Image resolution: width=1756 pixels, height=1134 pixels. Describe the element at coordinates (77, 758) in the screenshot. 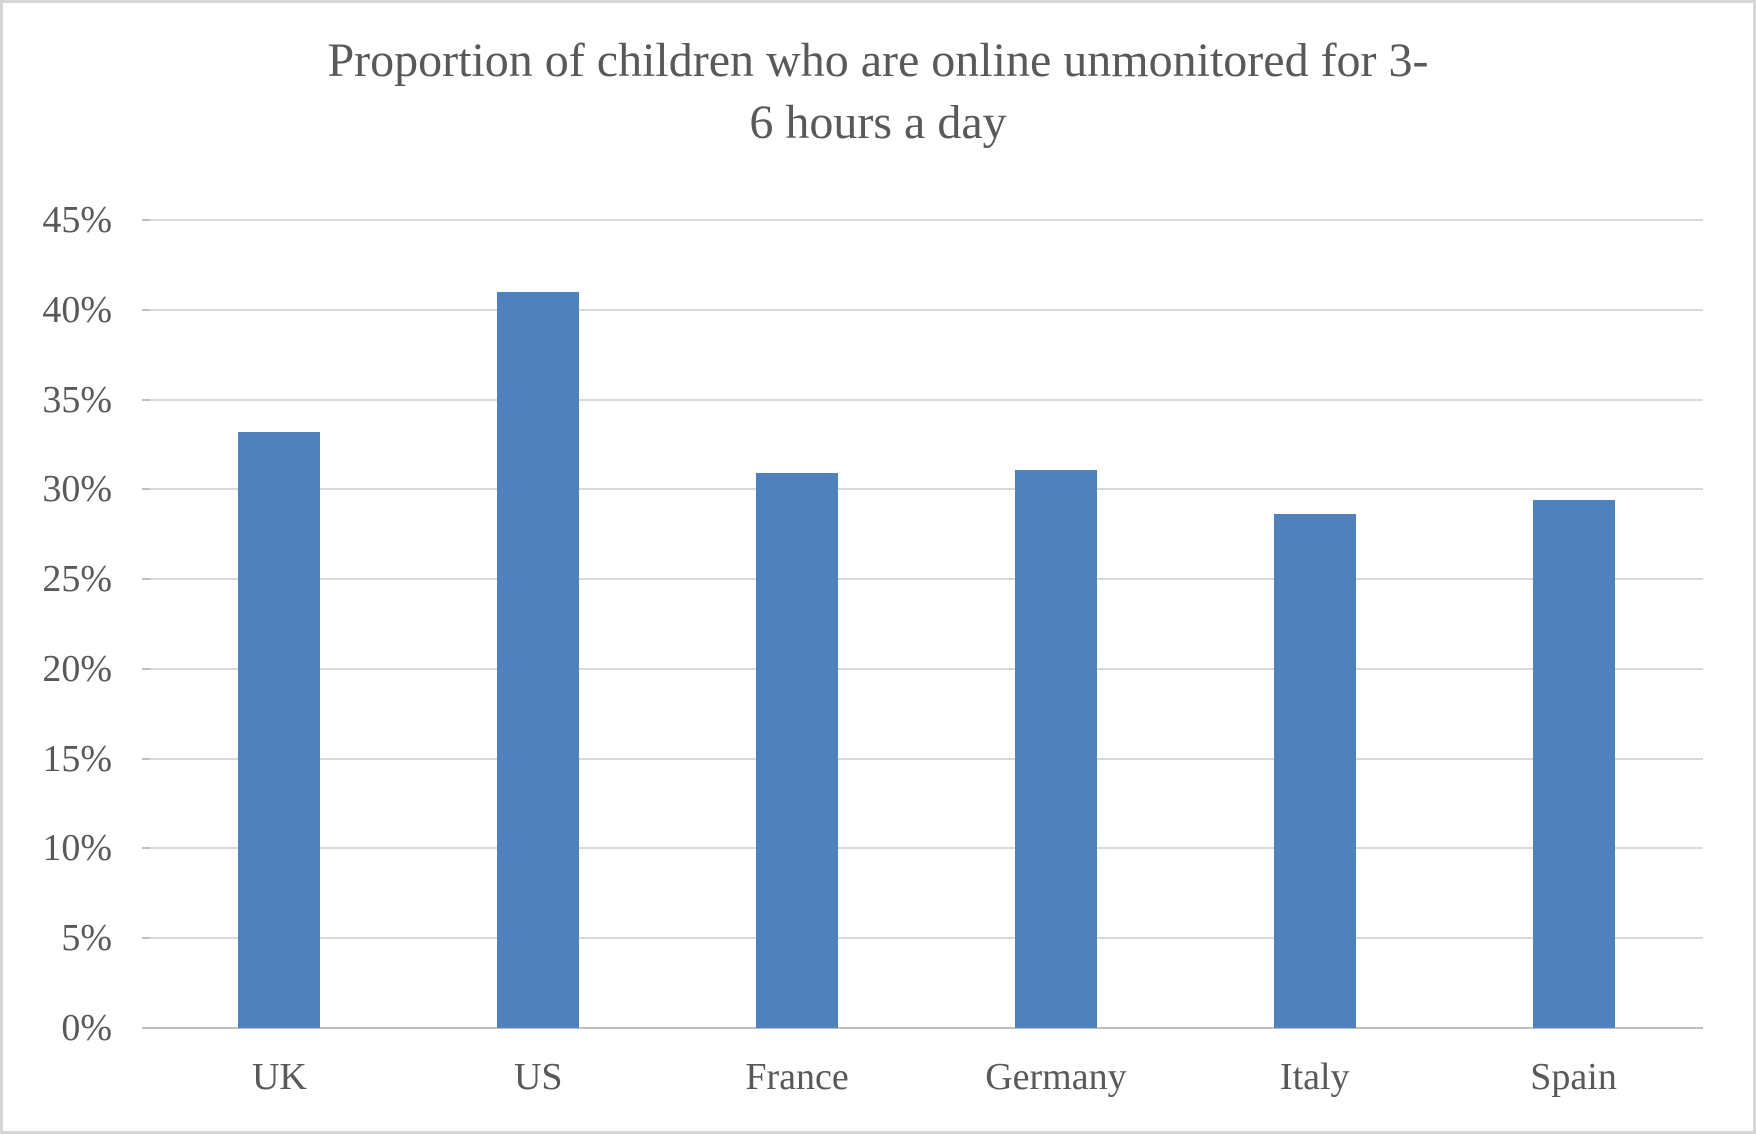

I see `y-tick-label: 15%` at that location.